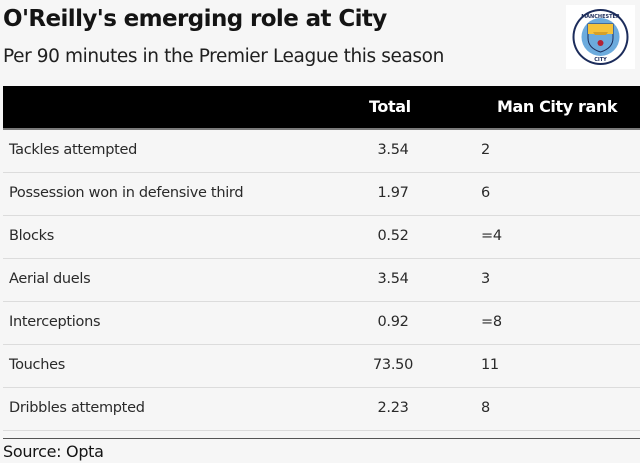 The height and width of the screenshot is (463, 640). I want to click on chart-title: O'Reilly's emerging role at City, so click(195, 19).